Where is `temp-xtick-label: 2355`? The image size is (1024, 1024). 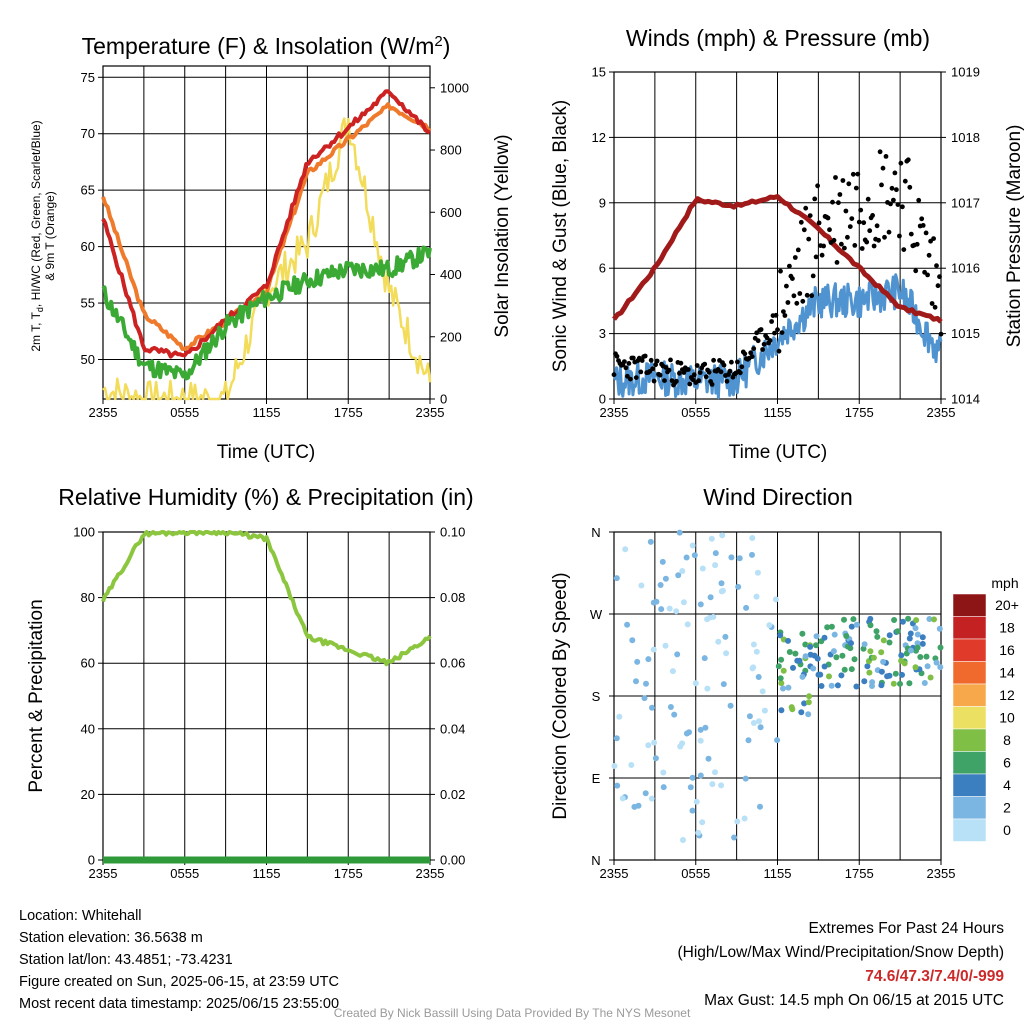 temp-xtick-label: 2355 is located at coordinates (103, 412).